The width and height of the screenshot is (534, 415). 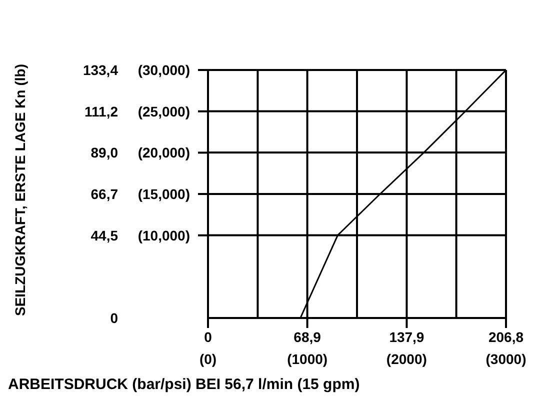 What do you see at coordinates (208, 359) in the screenshot?
I see `x2-tick-label: (0)` at bounding box center [208, 359].